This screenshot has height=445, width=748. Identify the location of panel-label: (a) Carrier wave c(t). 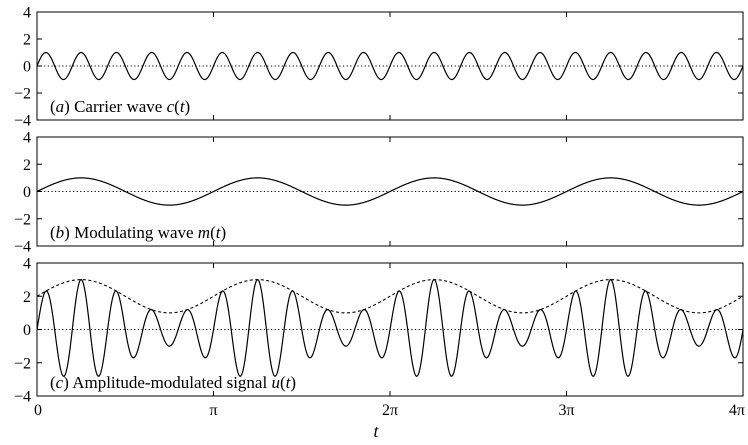
(120, 106).